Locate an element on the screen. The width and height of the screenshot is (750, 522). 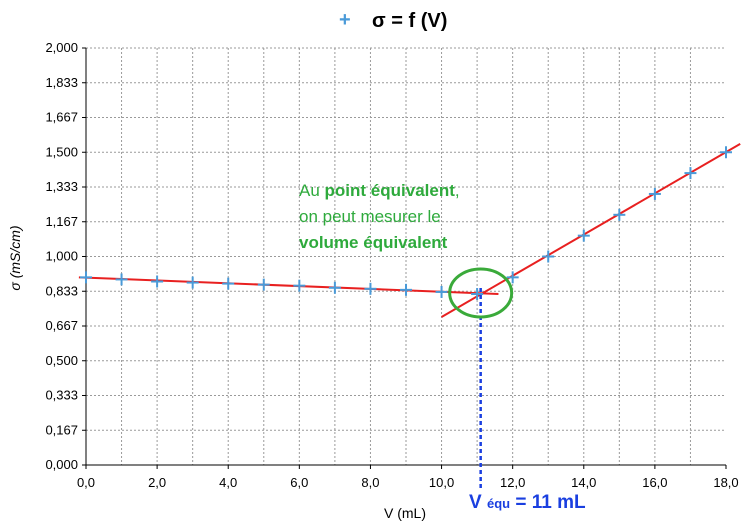
y-tick-label: 0,667 is located at coordinates (61, 325).